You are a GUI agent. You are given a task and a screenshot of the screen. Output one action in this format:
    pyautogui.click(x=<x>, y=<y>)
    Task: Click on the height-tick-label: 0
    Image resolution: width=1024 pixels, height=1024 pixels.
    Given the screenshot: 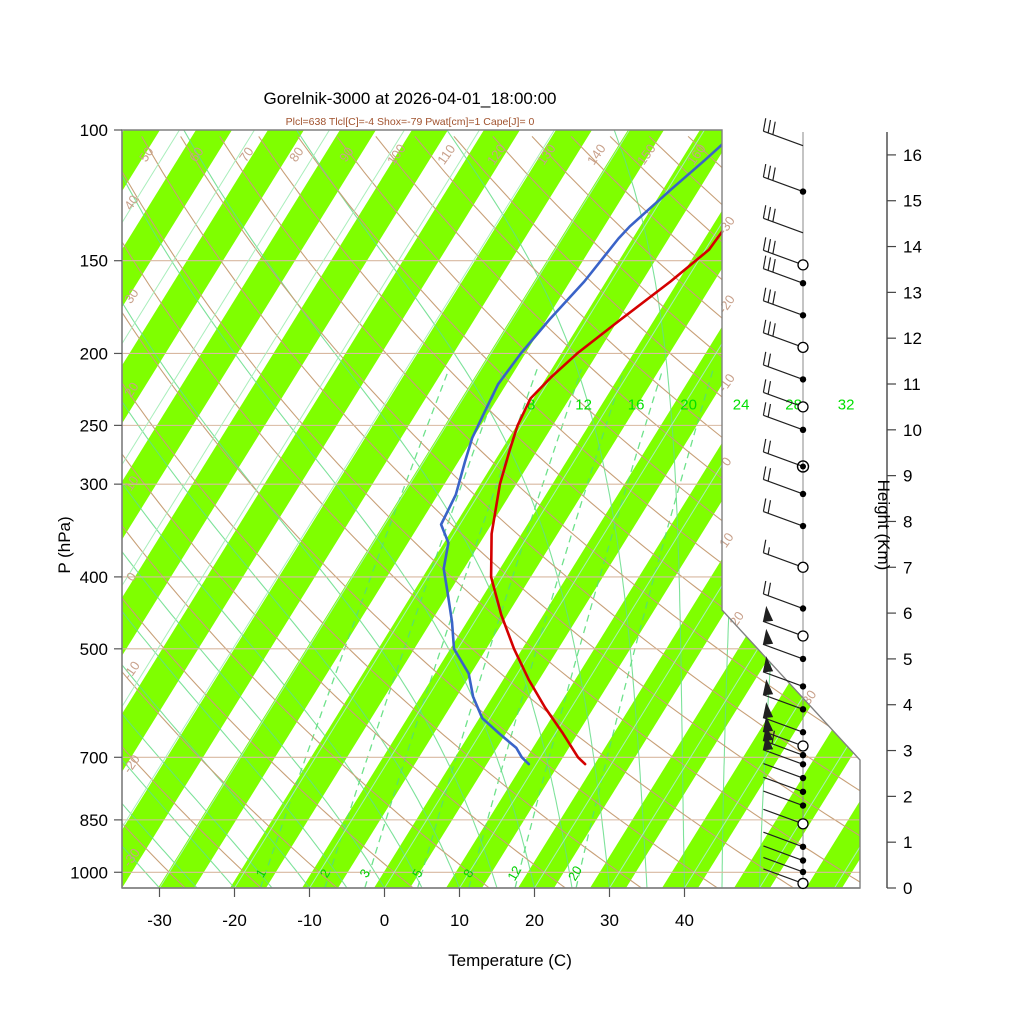 What is the action you would take?
    pyautogui.click(x=907, y=888)
    